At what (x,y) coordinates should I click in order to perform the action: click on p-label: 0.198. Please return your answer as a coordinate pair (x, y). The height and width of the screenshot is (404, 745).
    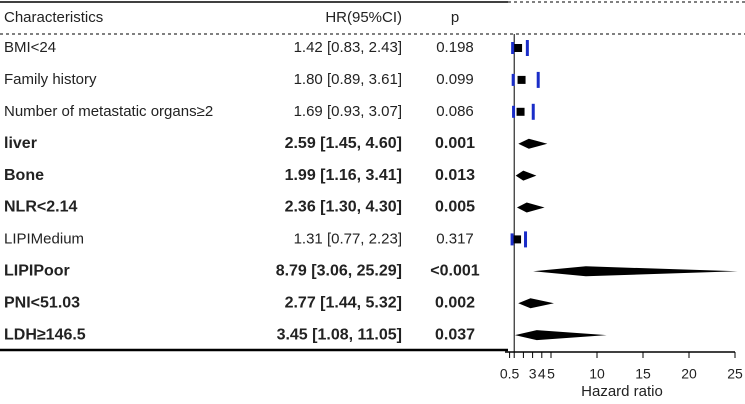
    Looking at the image, I should click on (455, 47).